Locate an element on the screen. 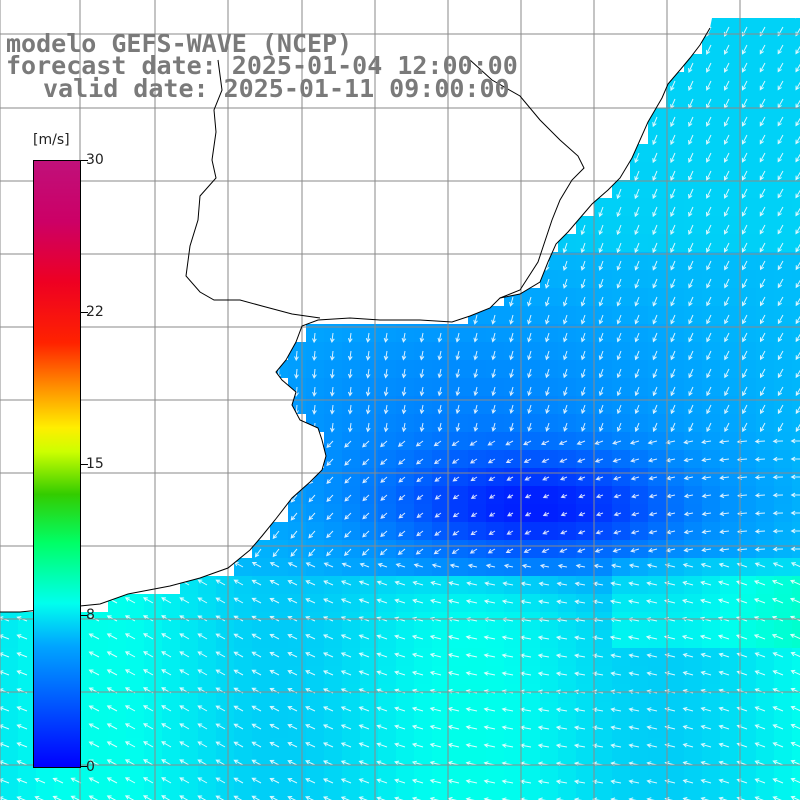 The image size is (800, 800). colorbar-tick is located at coordinates (84, 766).